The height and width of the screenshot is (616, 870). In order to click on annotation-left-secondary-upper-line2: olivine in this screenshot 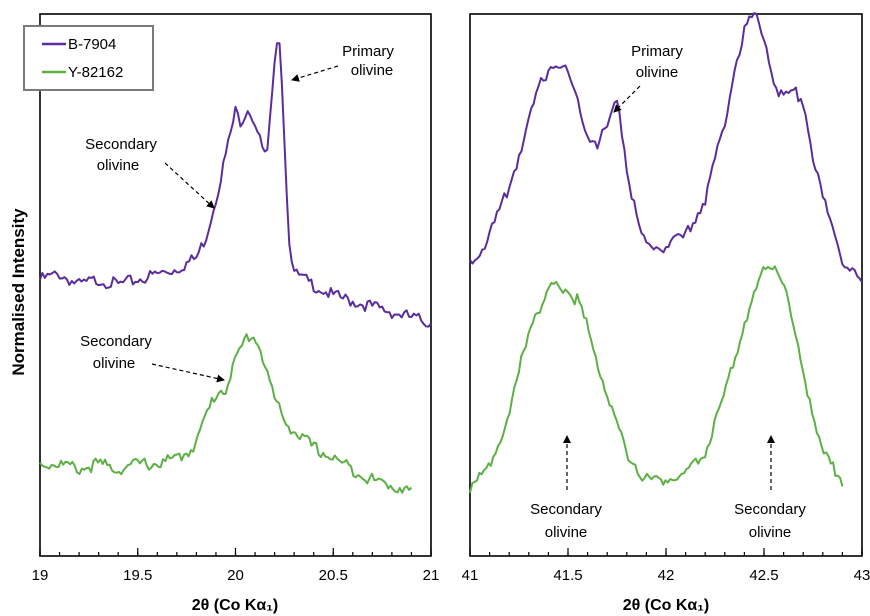, I will do `click(118, 165)`.